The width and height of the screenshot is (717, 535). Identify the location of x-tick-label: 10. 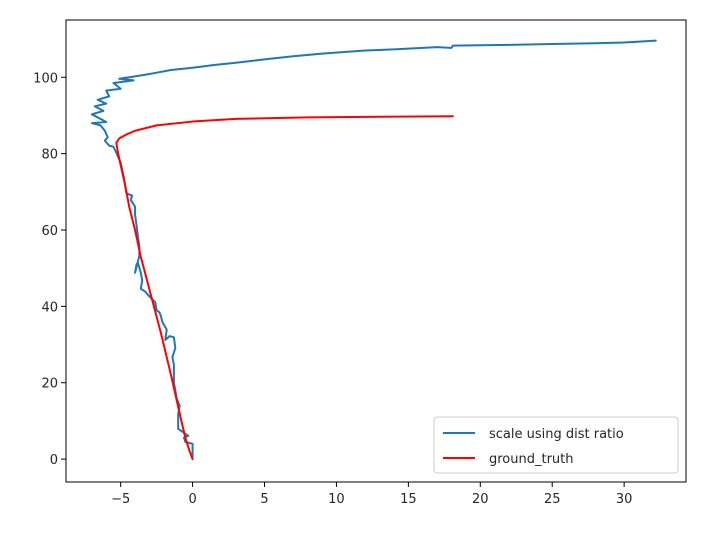
(336, 499).